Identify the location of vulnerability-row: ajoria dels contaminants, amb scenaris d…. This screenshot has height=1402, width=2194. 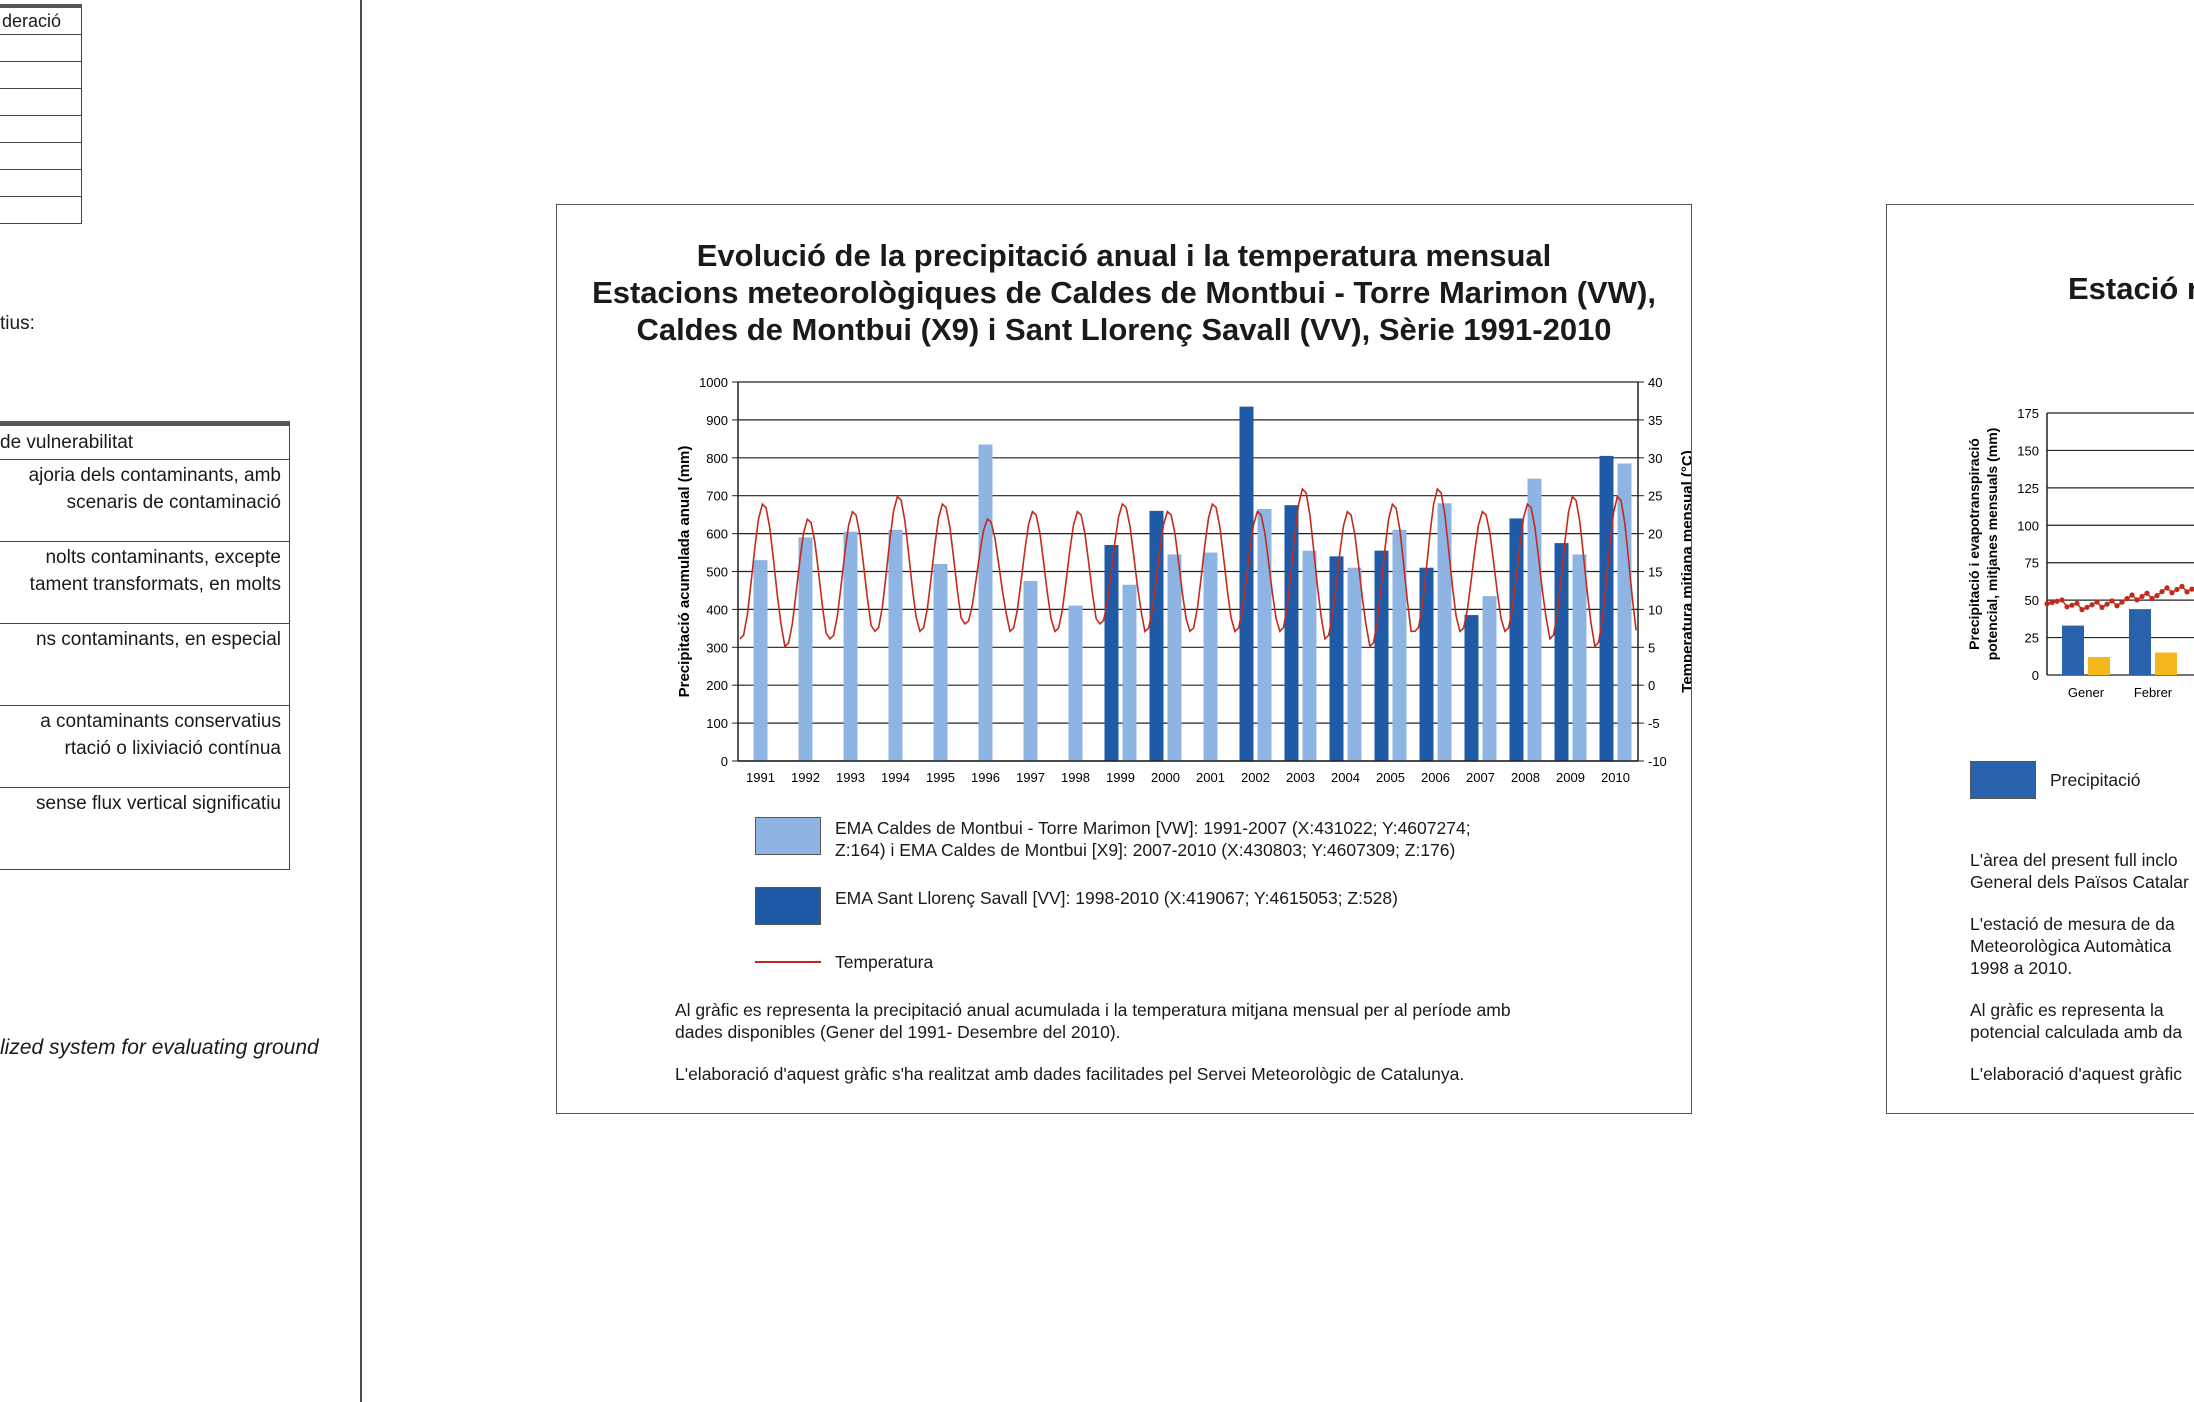
(144, 501).